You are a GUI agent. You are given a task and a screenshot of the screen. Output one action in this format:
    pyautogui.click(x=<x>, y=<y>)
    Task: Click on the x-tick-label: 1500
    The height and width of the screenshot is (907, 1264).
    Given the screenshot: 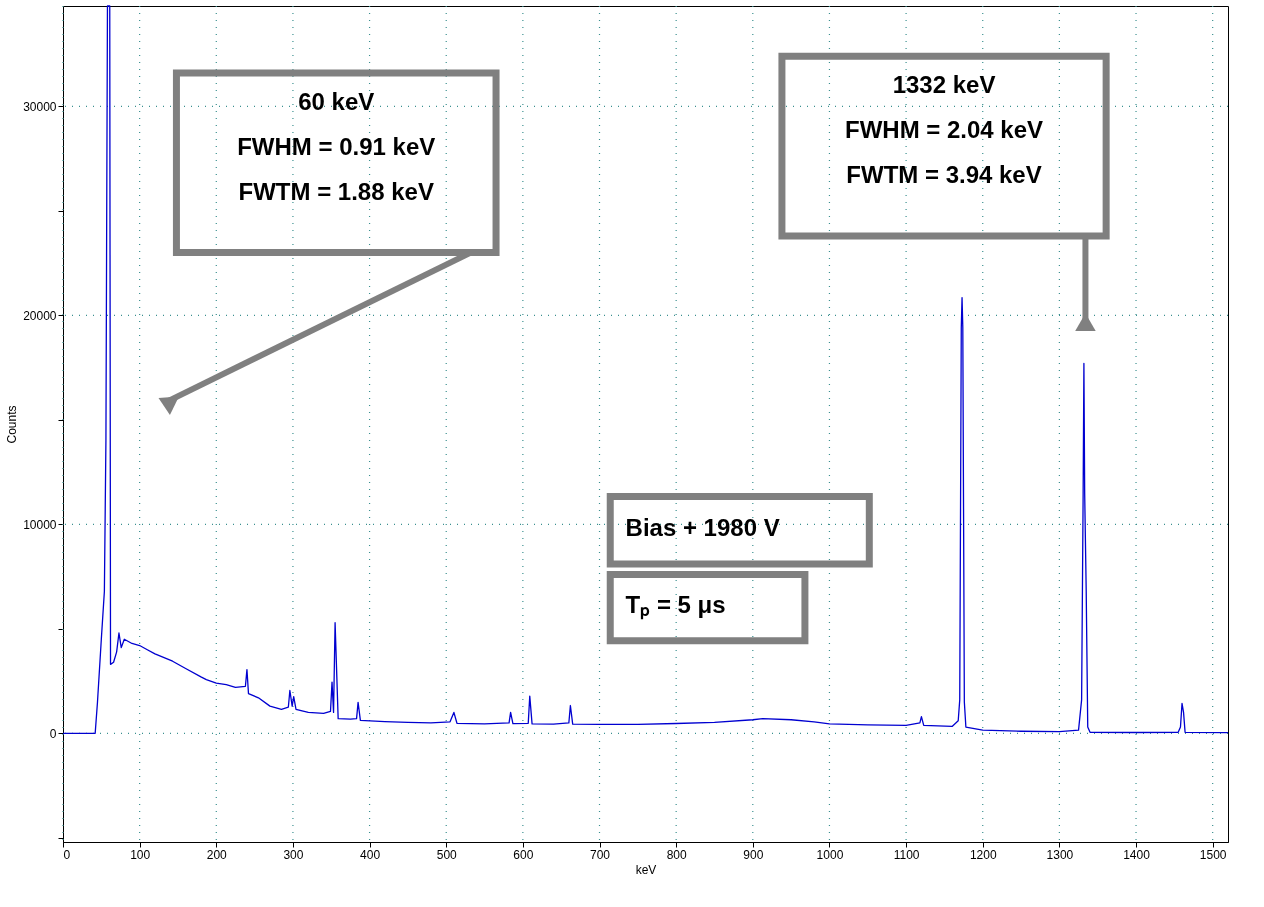 What is the action you would take?
    pyautogui.click(x=1213, y=854)
    